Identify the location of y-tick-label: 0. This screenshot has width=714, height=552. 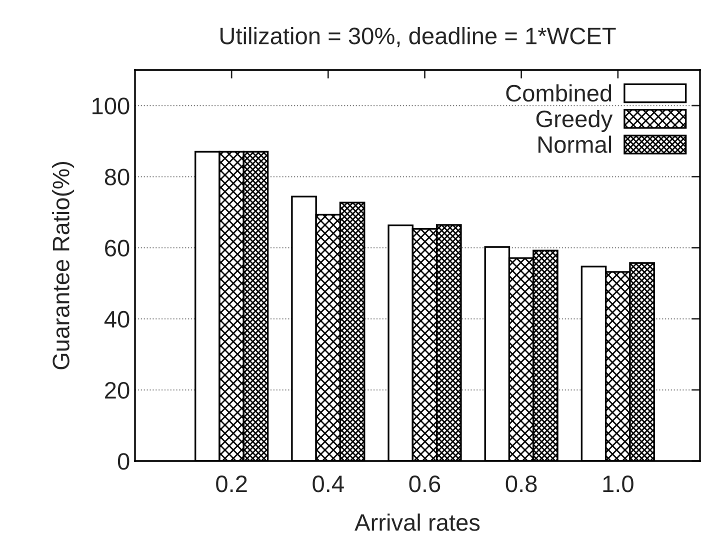
(124, 461).